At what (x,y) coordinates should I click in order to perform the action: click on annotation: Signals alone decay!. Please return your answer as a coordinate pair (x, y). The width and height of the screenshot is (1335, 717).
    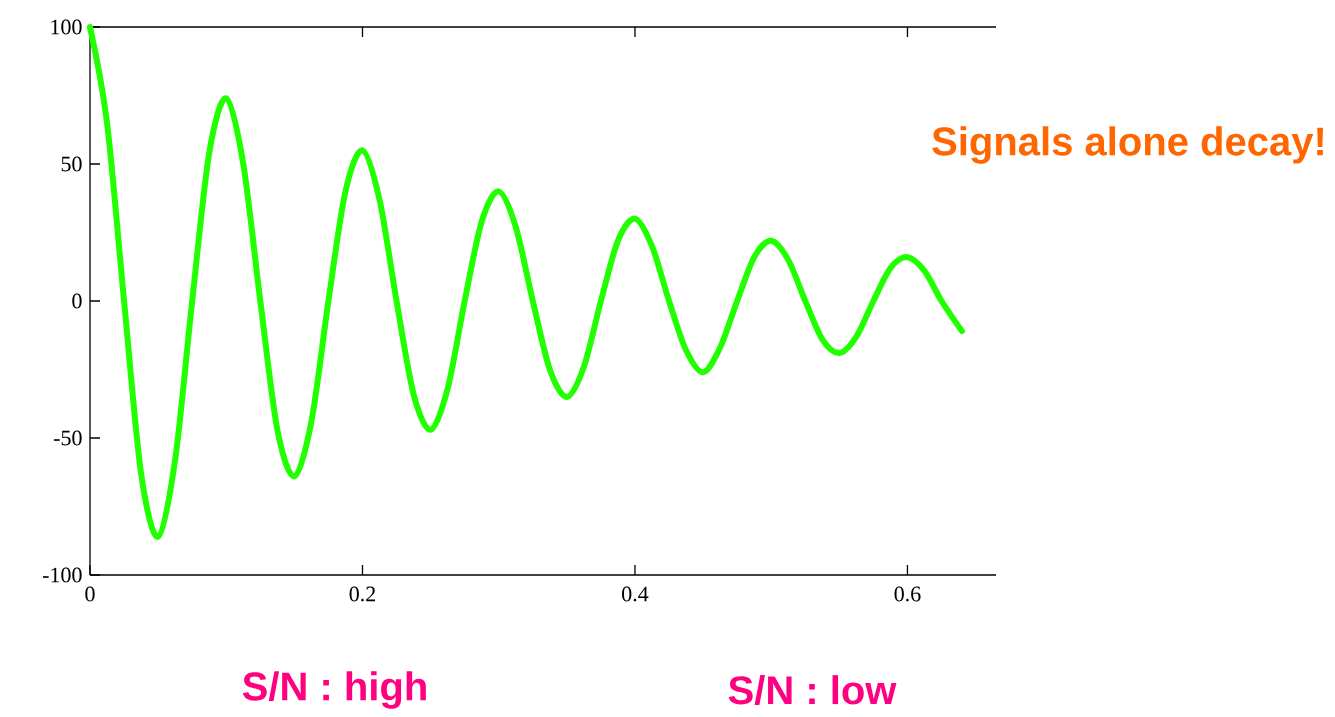
    Looking at the image, I should click on (1127, 145).